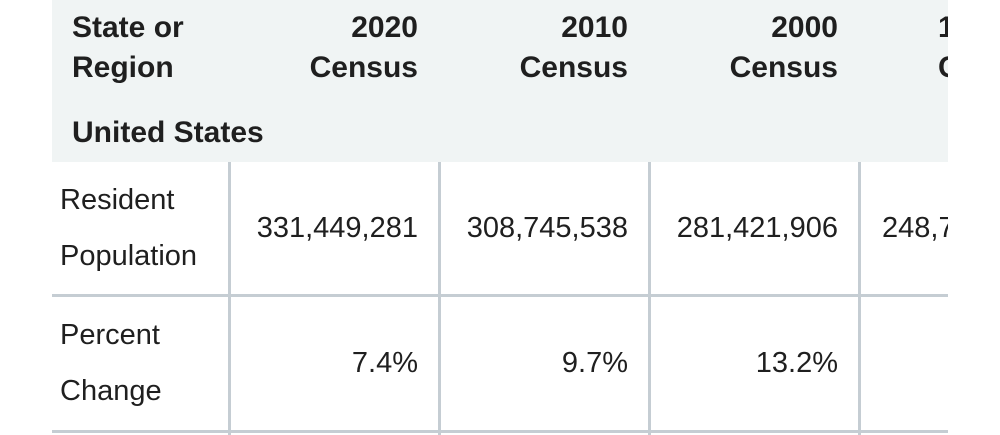  I want to click on row-label-line-1: Percent, so click(110, 335).